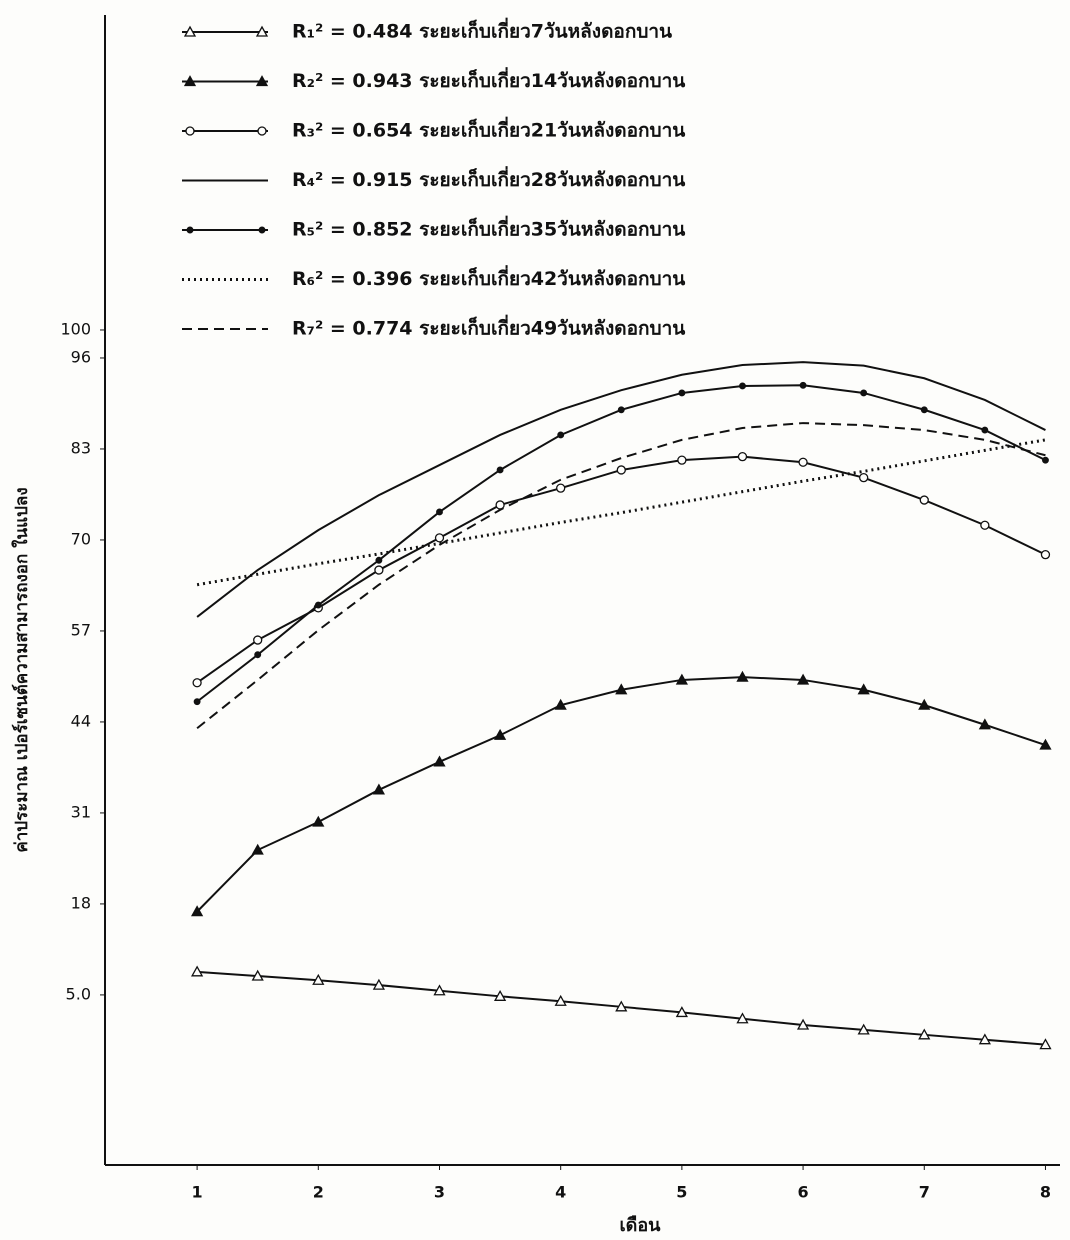  Describe the element at coordinates (81, 538) in the screenshot. I see `y-tick-label: 70` at that location.